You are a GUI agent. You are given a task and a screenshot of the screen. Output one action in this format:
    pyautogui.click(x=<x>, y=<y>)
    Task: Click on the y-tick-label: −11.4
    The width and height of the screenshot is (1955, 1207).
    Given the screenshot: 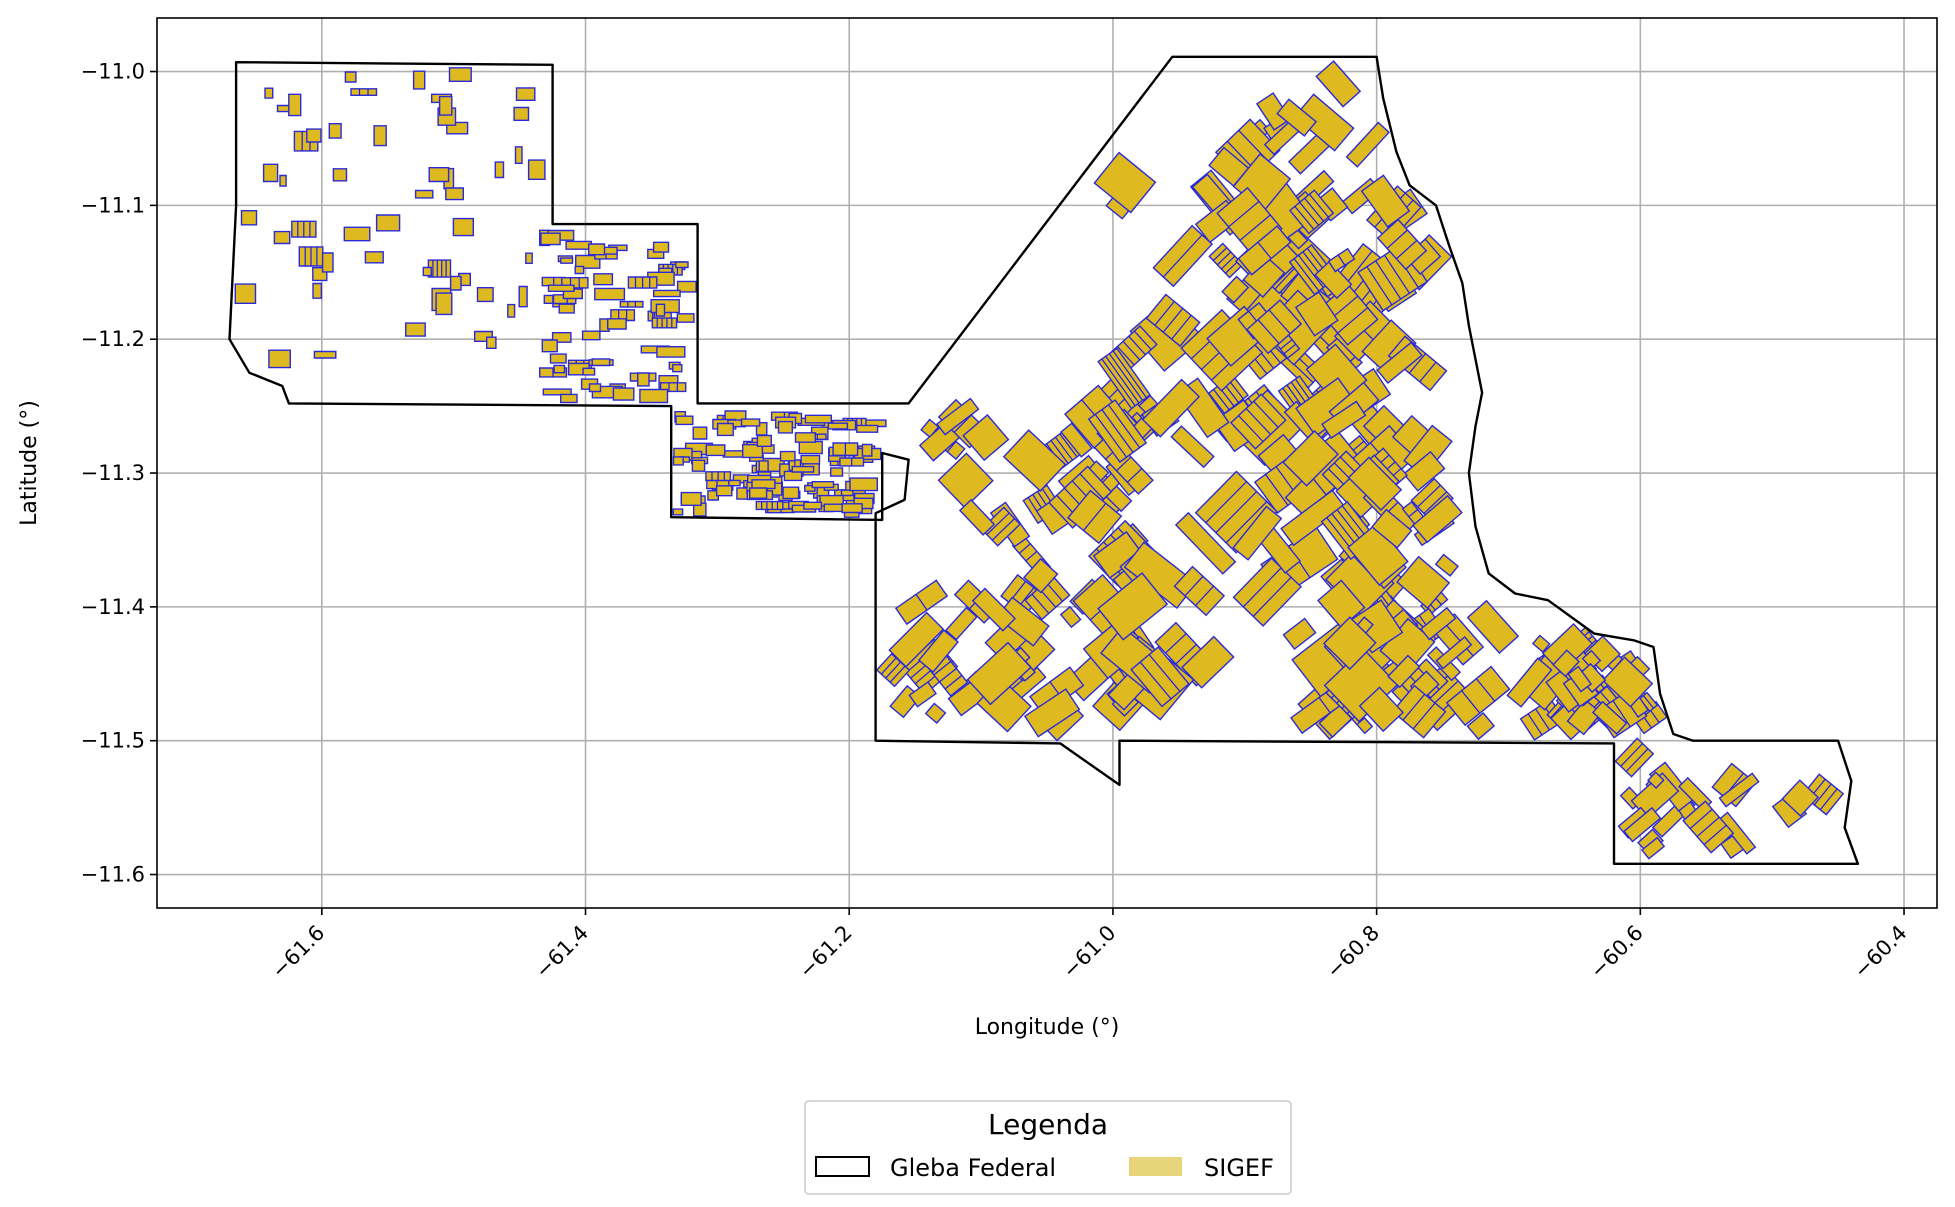 What is the action you would take?
    pyautogui.click(x=113, y=607)
    